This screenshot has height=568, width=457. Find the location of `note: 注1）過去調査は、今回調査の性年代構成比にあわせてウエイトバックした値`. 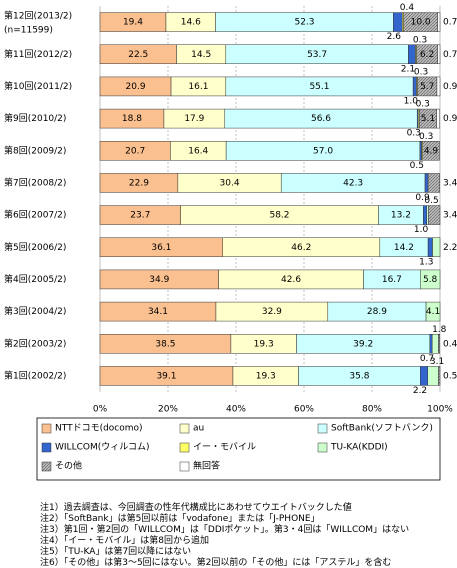

note: 注1）過去調査は、今回調査の性年代構成比にあわせてウエイトバックした値 is located at coordinates (196, 508).